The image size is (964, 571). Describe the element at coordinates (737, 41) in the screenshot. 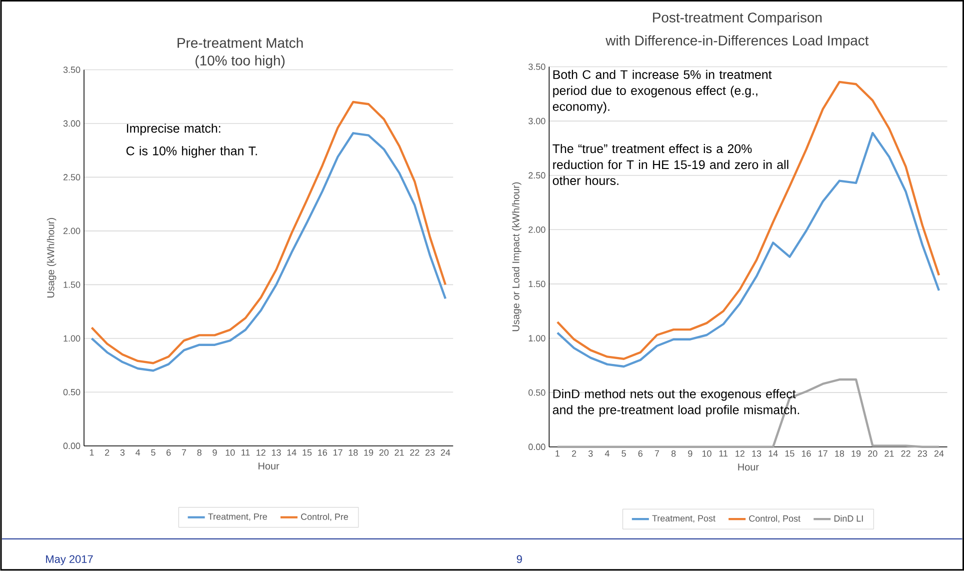

I see `chart-subtitle: with Difference-in-Differences Load Impact` at that location.